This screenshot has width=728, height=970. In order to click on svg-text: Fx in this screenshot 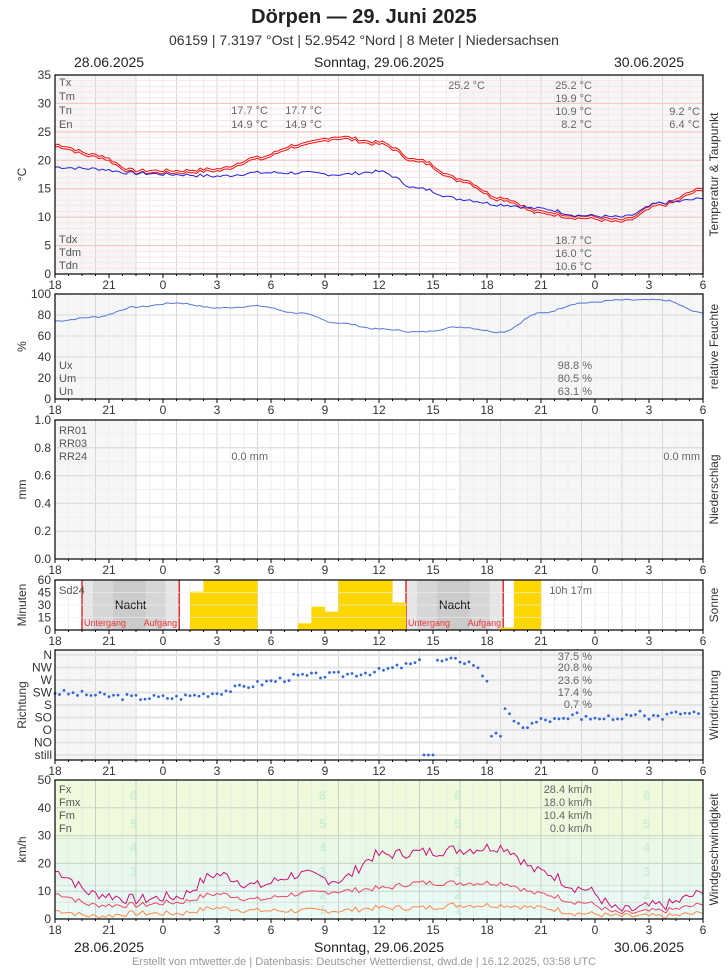, I will do `click(65, 790)`.